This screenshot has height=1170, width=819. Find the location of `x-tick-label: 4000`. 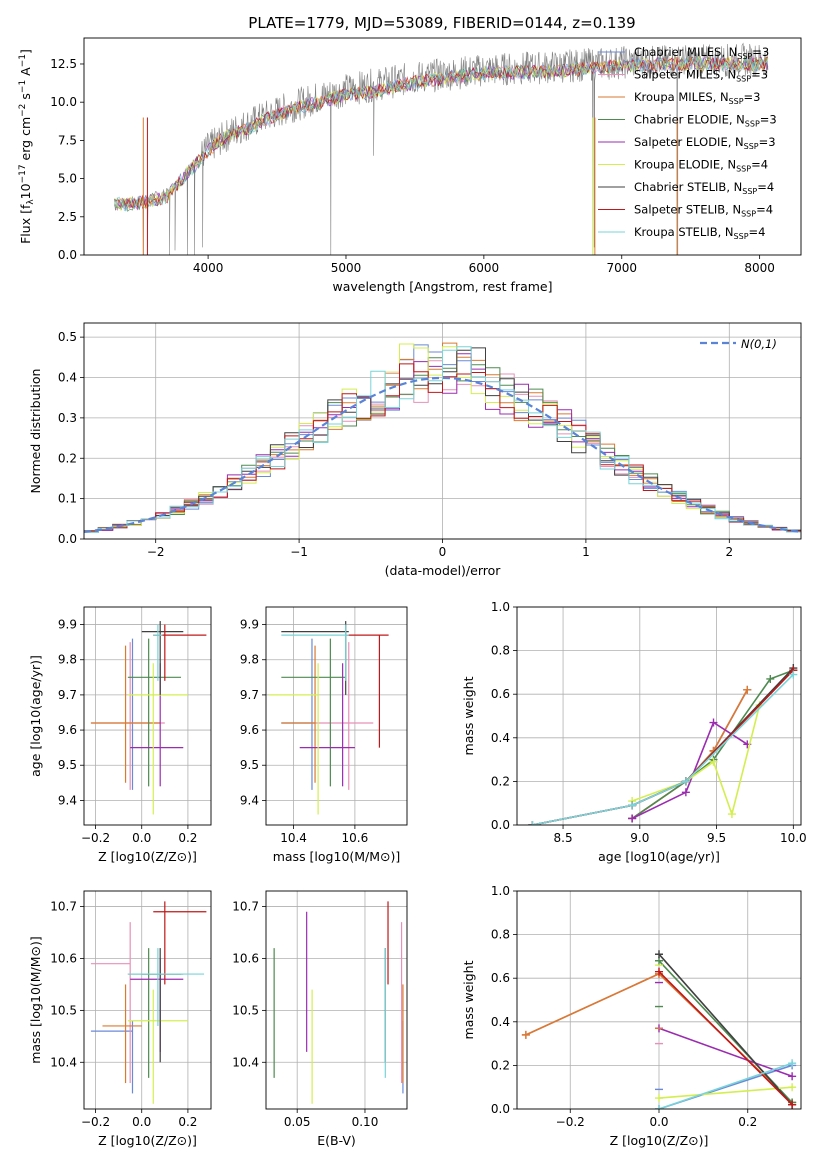

x-tick-label: 4000 is located at coordinates (208, 268).